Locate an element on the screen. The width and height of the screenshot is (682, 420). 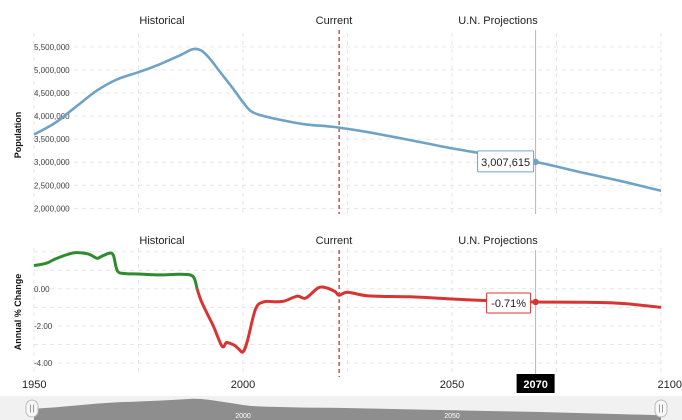
x-axis-tick-label: 2000 is located at coordinates (243, 385).